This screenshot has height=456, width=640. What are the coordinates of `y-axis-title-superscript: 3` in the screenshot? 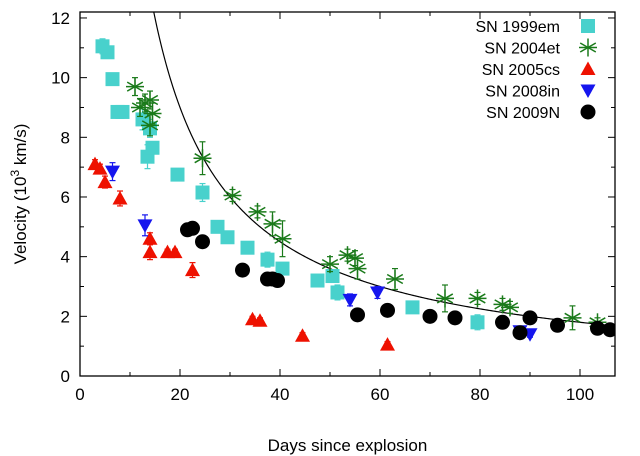 It's located at (15, 173).